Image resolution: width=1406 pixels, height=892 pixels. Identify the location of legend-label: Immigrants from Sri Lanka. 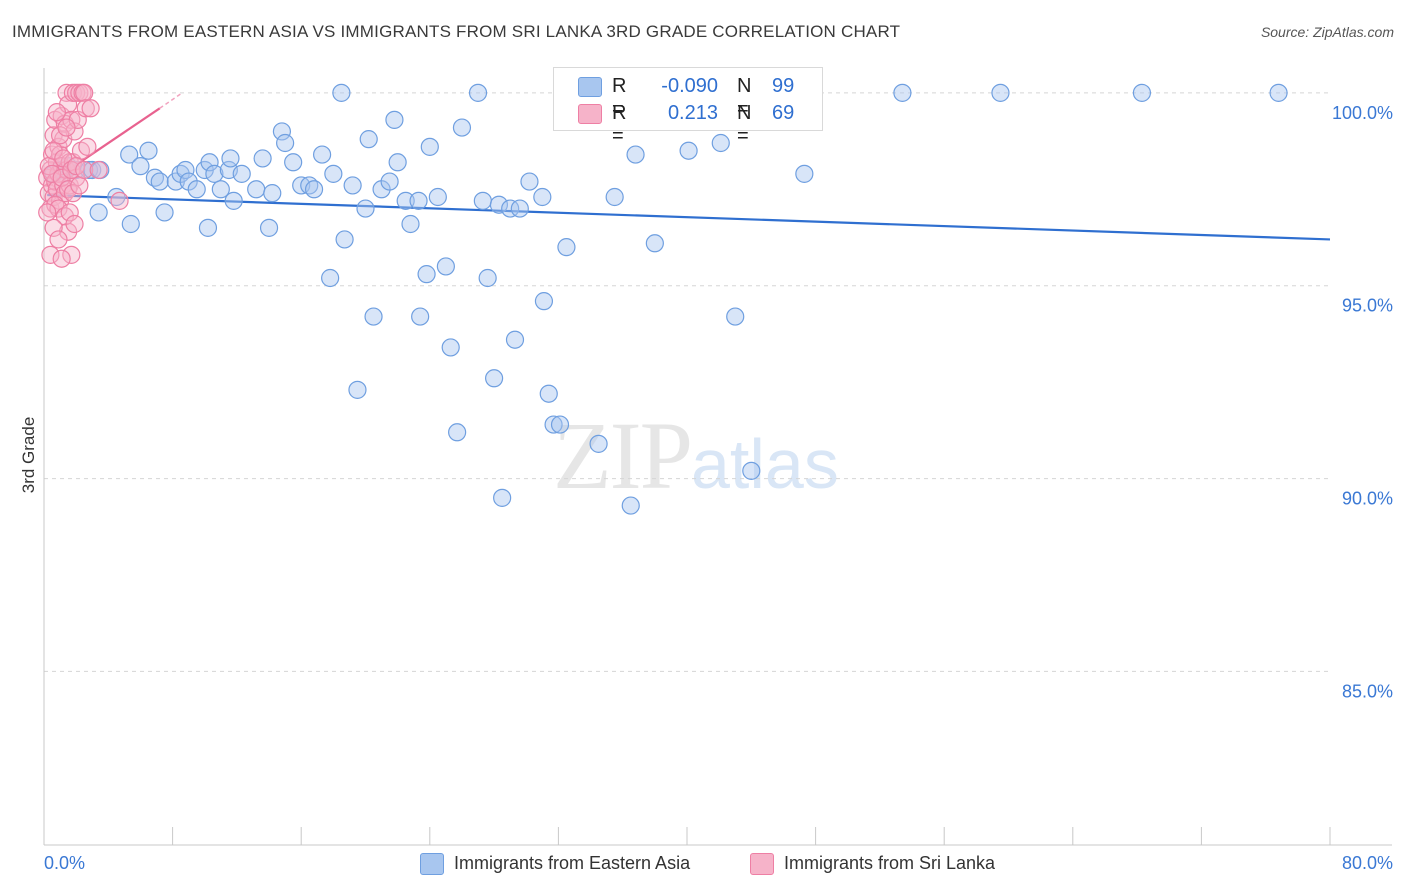
(890, 863).